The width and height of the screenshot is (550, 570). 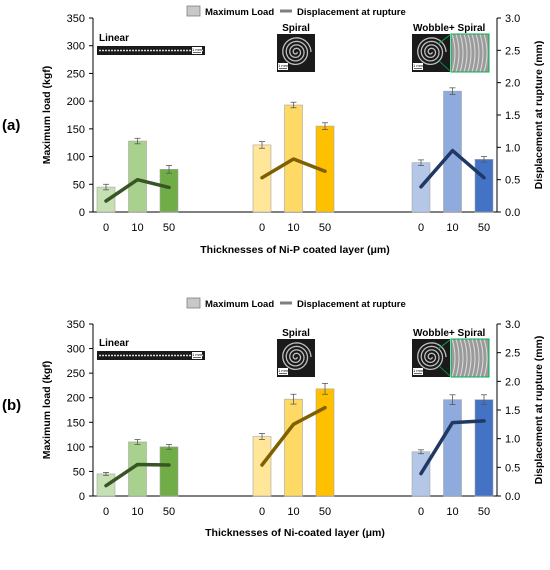 I want to click on y-tick-label: 0, so click(x=82, y=213).